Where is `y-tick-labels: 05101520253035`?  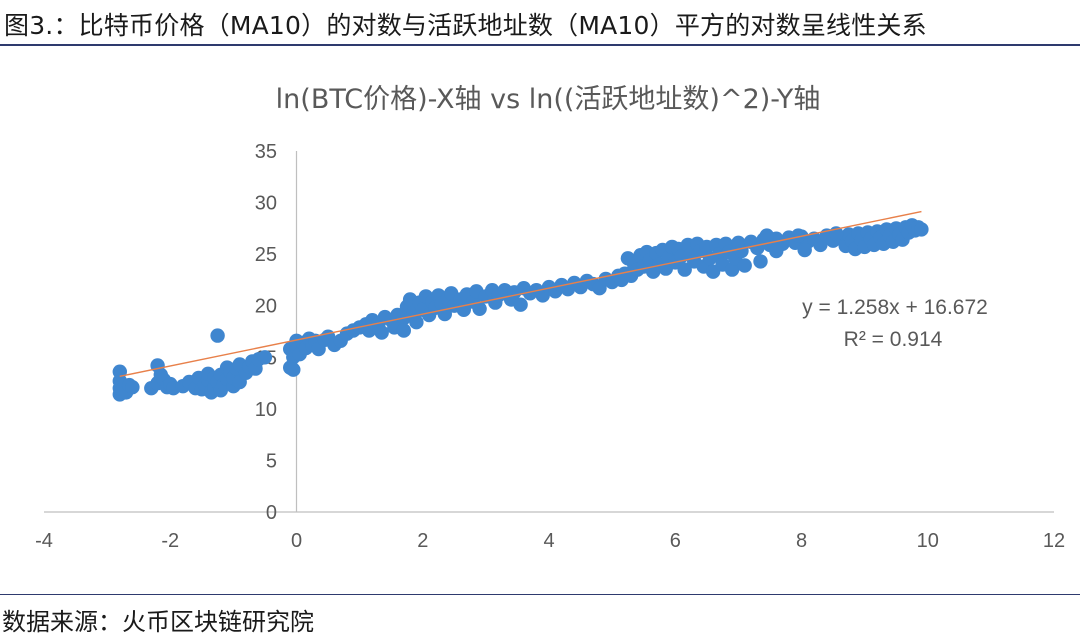
y-tick-labels: 05101520253035 is located at coordinates (266, 332).